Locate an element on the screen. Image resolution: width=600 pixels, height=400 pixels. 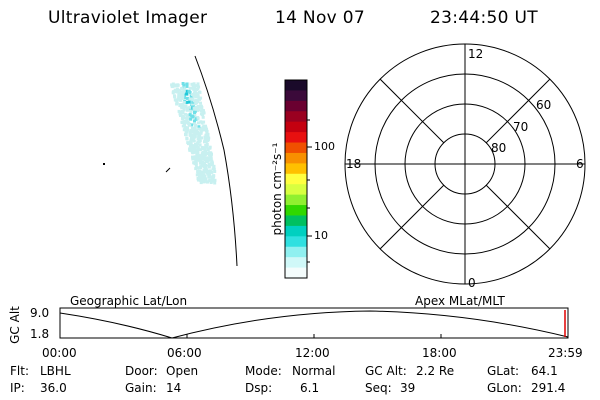
dsp-value: 6.1 is located at coordinates (310, 388).